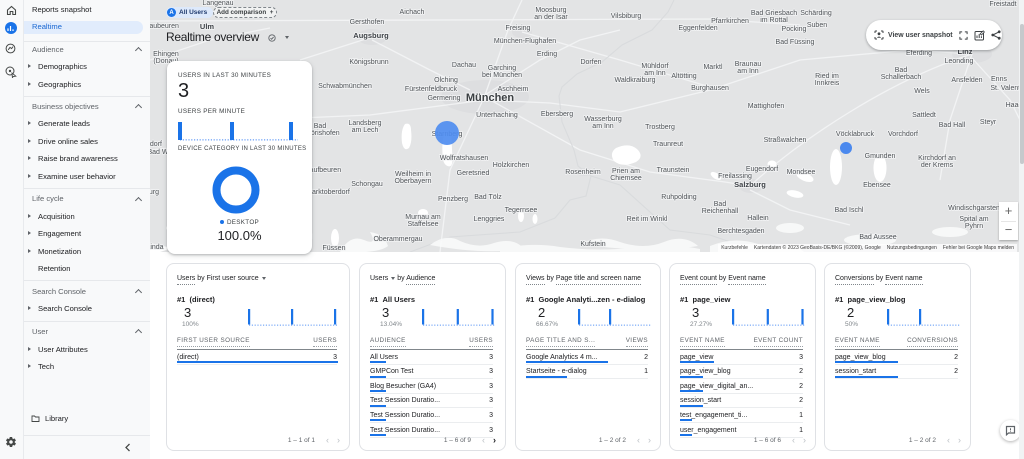  What do you see at coordinates (165, 61) in the screenshot?
I see `svg-text: (Donau)` at bounding box center [165, 61].